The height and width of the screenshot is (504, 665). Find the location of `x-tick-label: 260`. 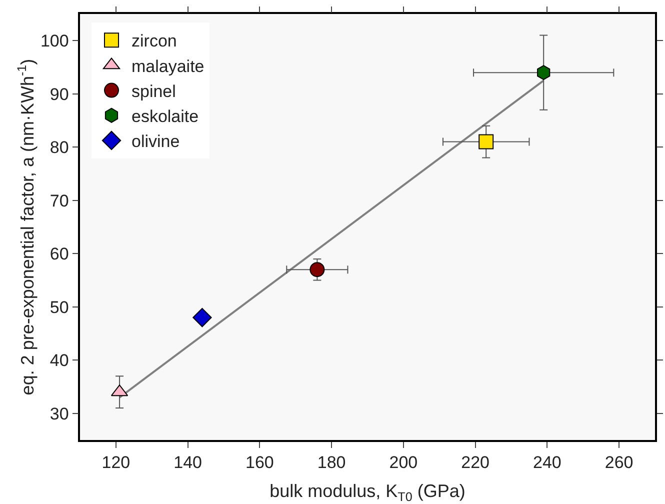

x-tick-label: 260 is located at coordinates (619, 462).